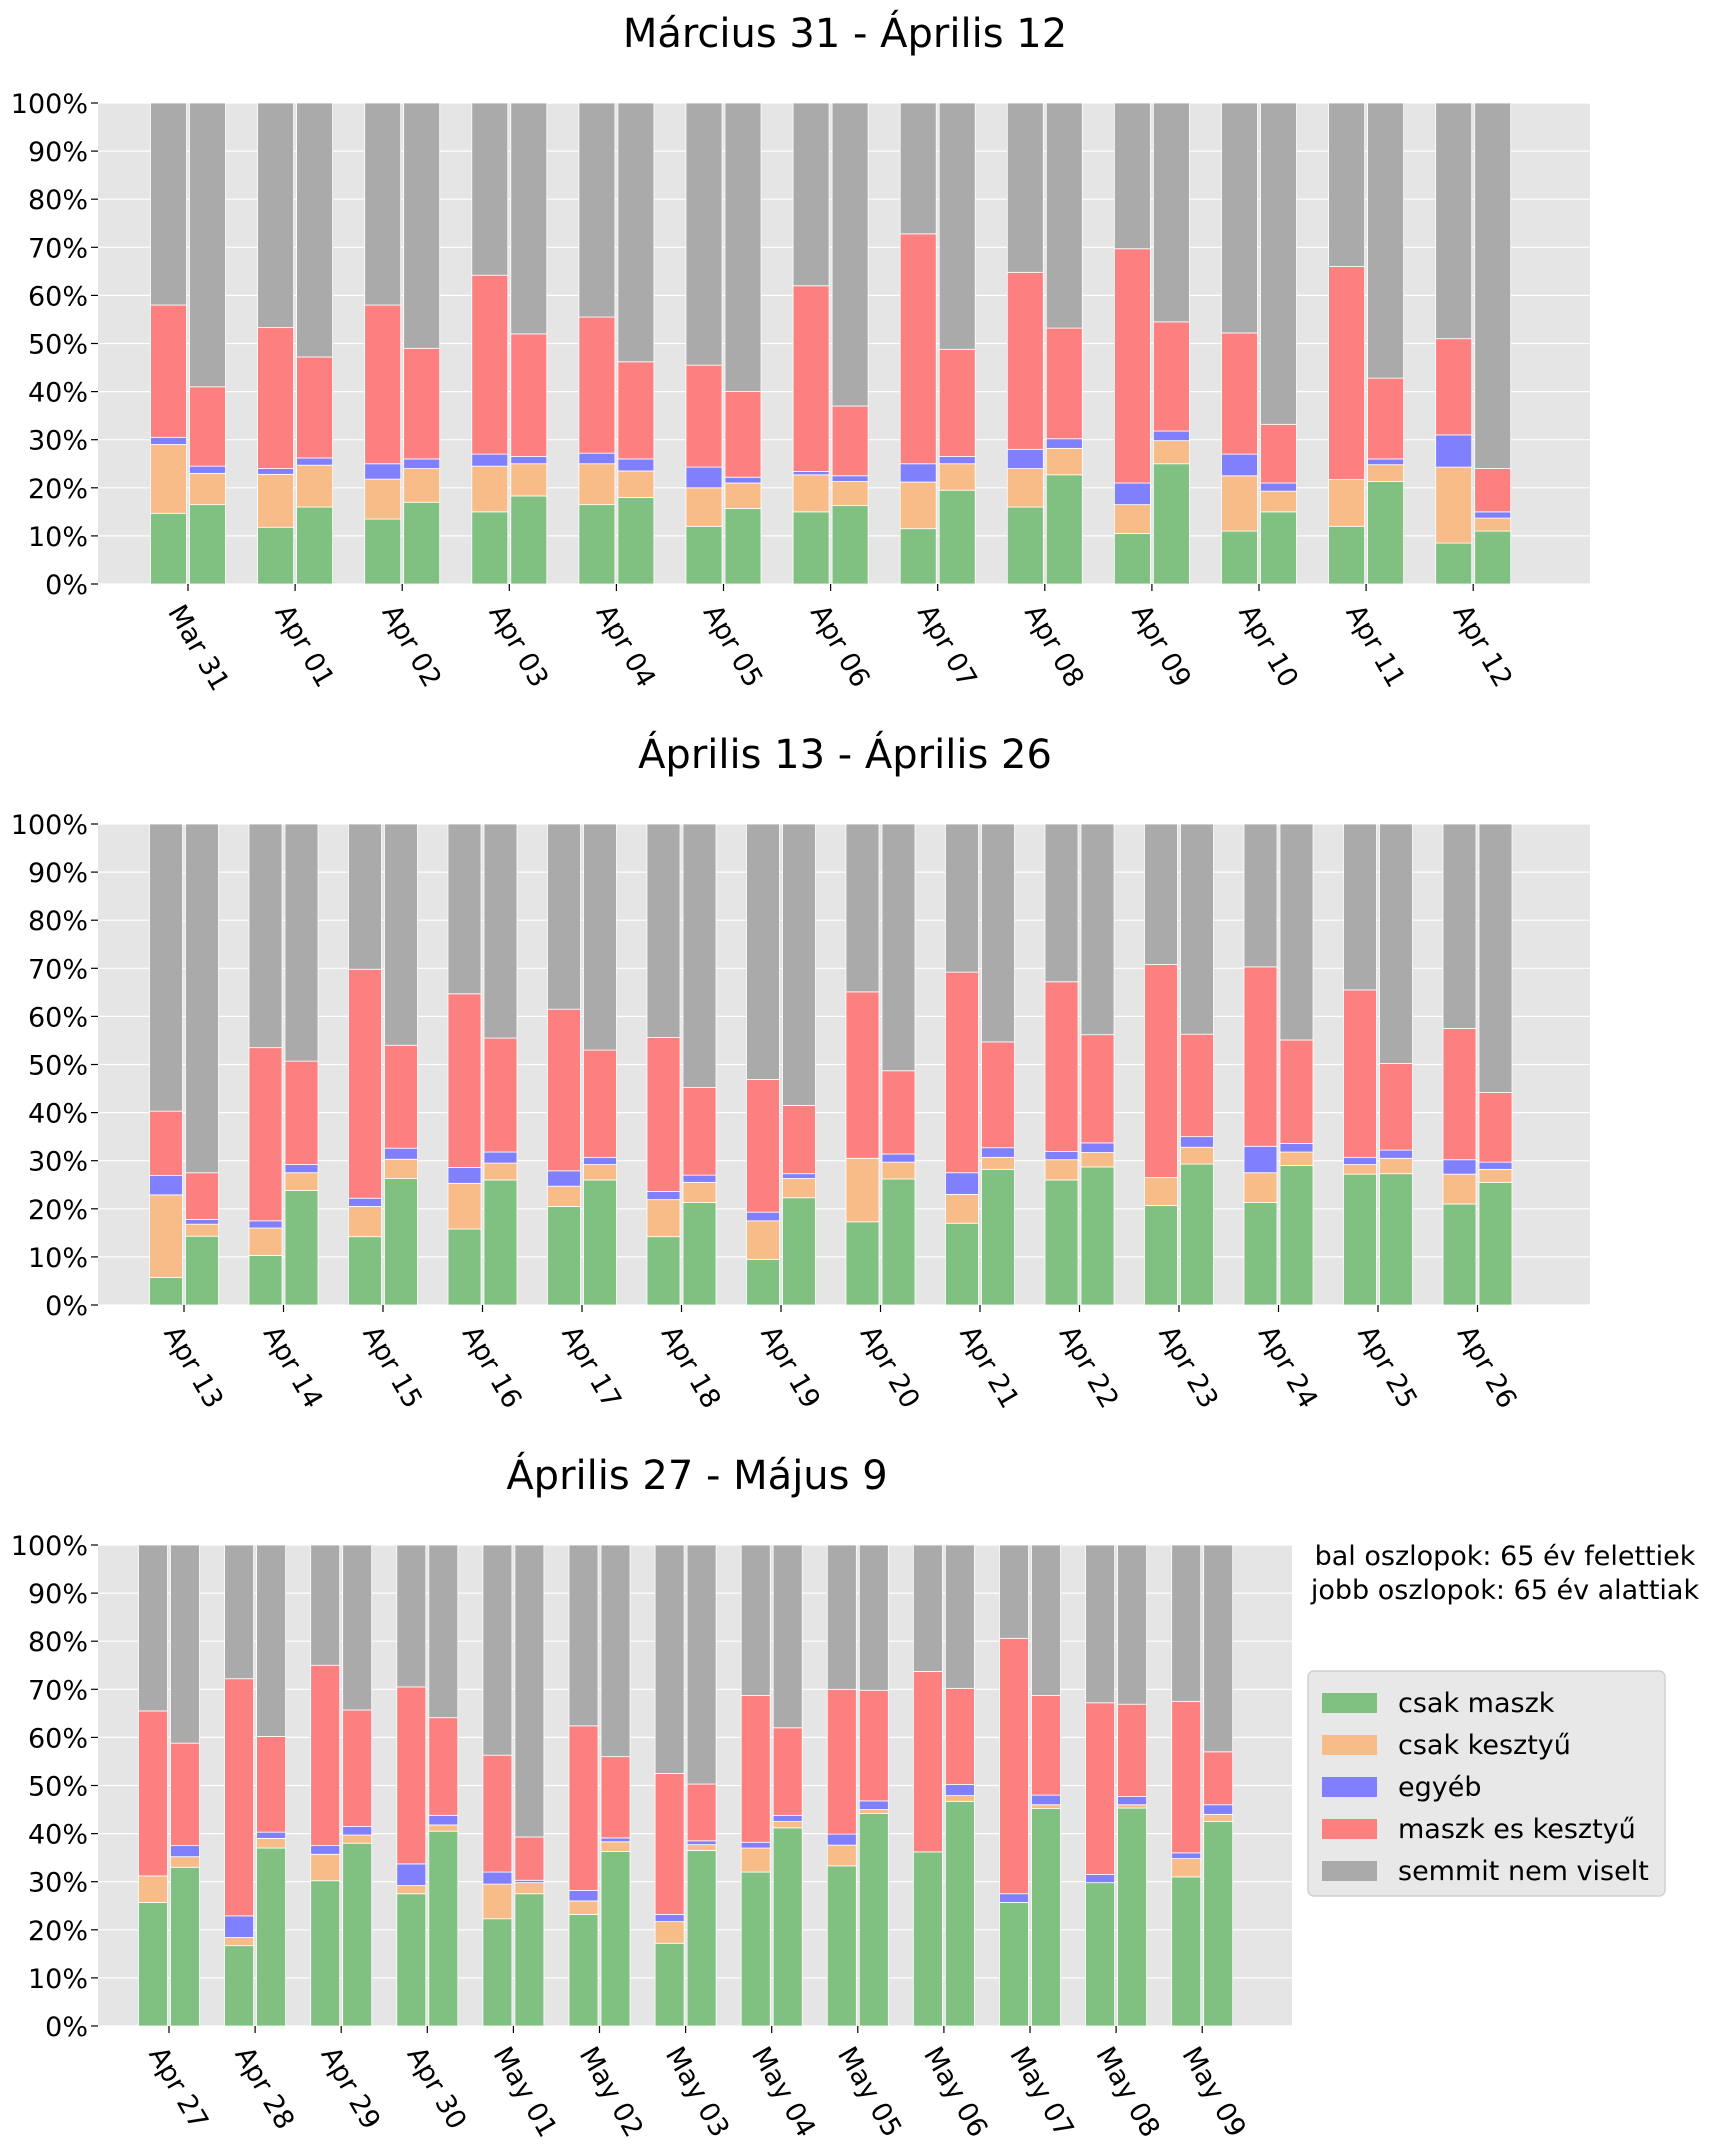 This screenshot has width=1712, height=2150. I want to click on x-tick-label: Apr 14, so click(293, 1367).